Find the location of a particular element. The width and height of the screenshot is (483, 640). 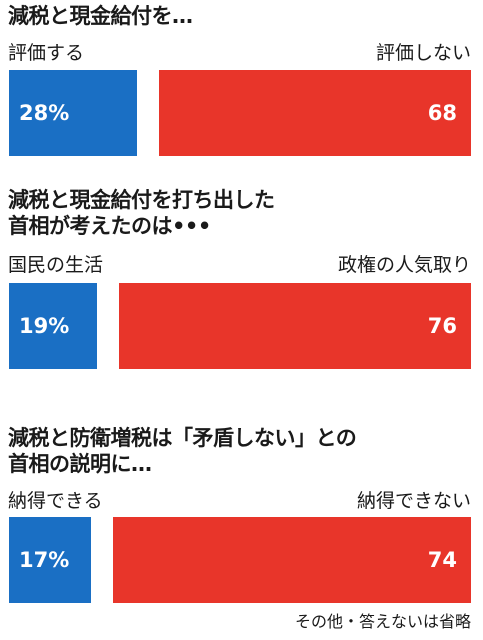

chart-2-negative-value: 76 is located at coordinates (442, 326).